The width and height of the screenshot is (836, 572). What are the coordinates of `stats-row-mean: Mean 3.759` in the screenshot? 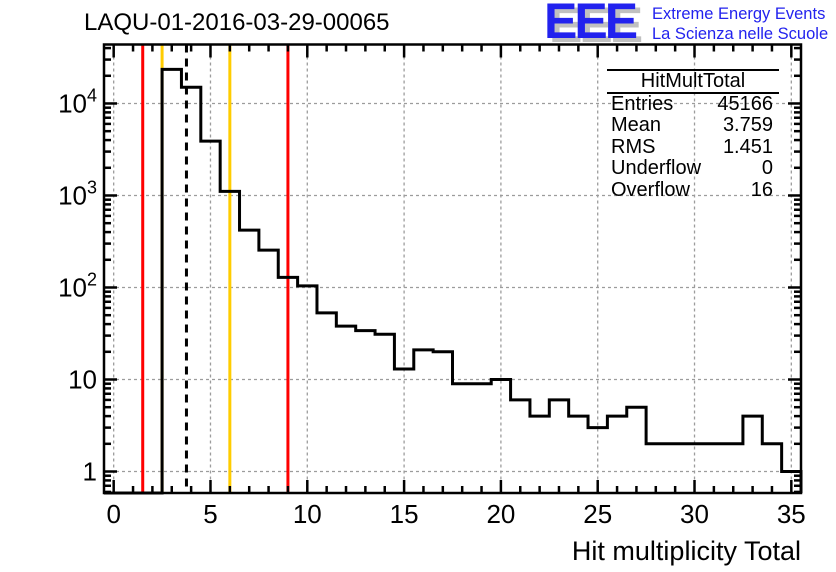 It's located at (693, 125).